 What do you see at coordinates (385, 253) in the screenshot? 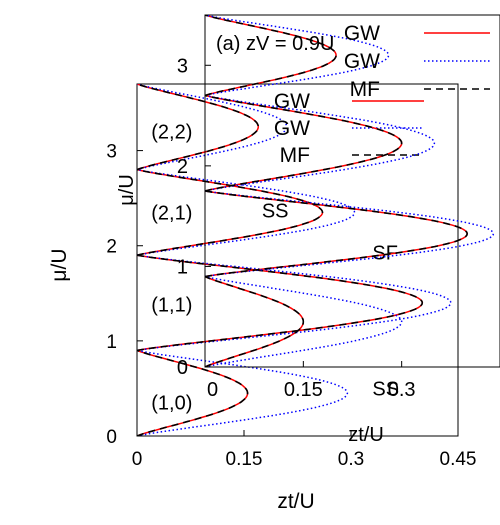
I see `phase-region-label: SF` at bounding box center [385, 253].